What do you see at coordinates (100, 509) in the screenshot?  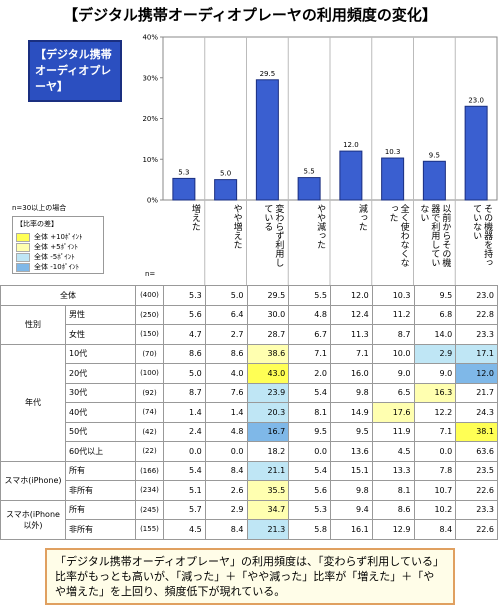 I see `row-label: 所有` at bounding box center [100, 509].